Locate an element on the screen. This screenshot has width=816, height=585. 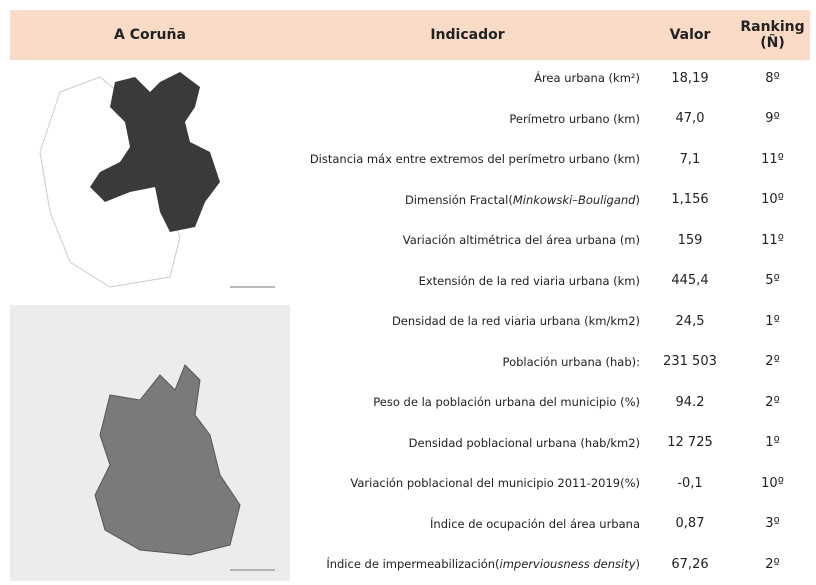
indicator-segment: imperviousness density is located at coordinates (567, 564).